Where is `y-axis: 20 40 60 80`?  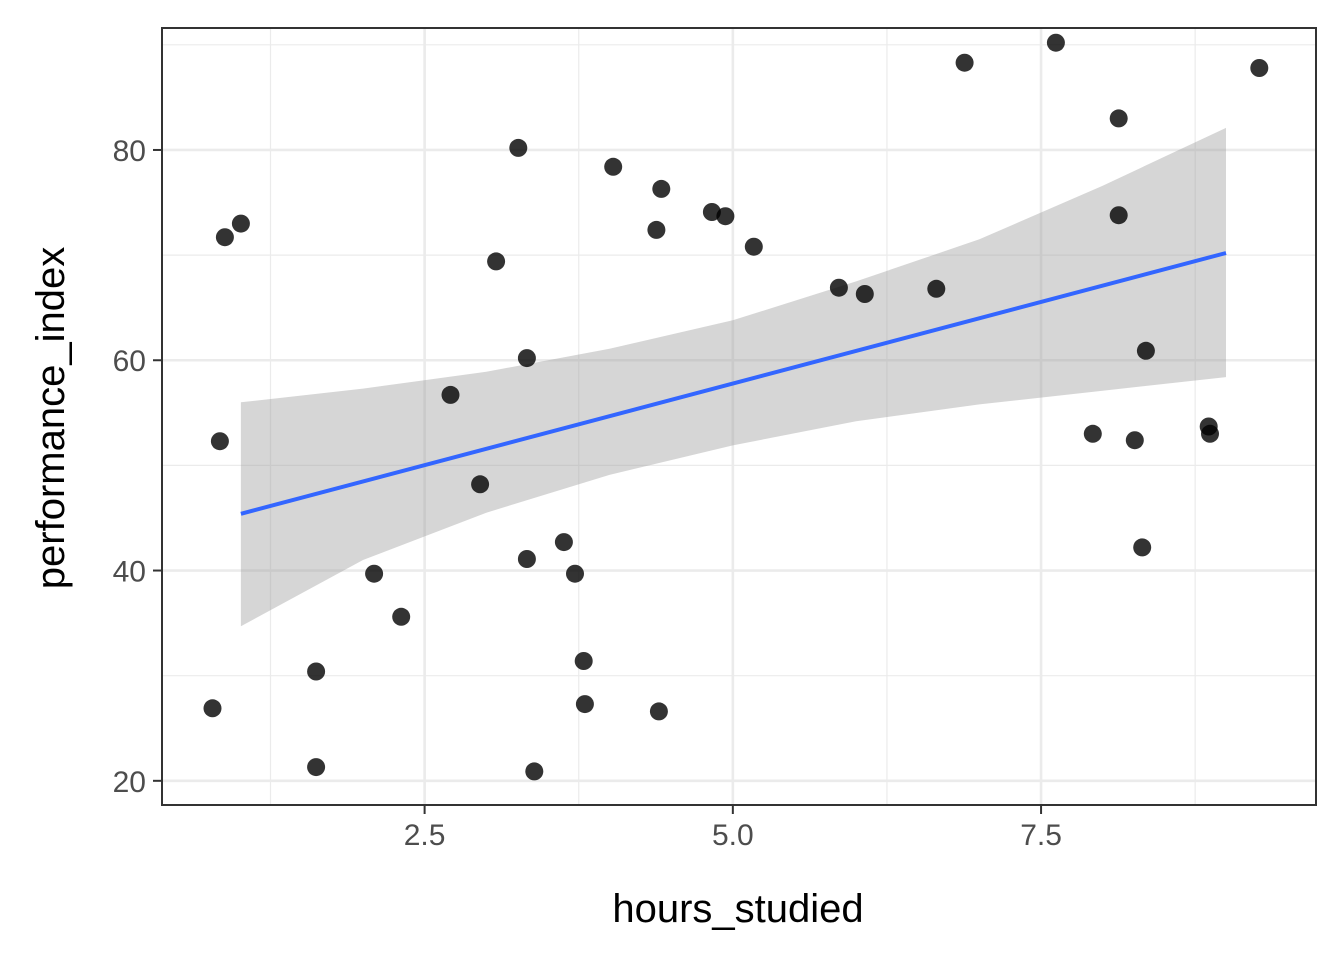
y-axis: 20 40 60 80 is located at coordinates (137, 467).